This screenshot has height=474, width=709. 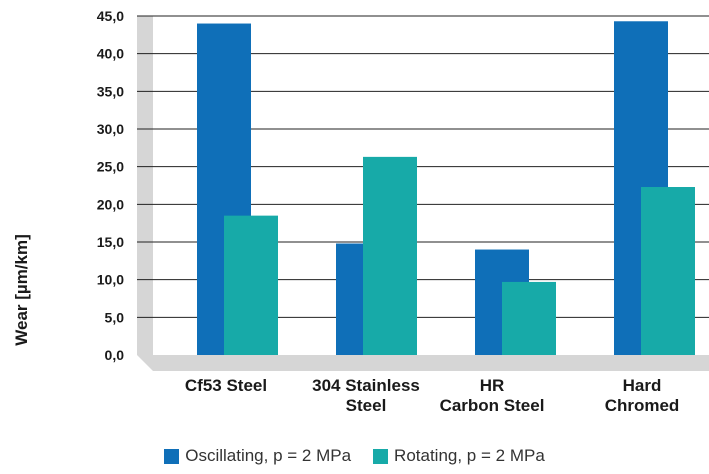 What do you see at coordinates (110, 129) in the screenshot?
I see `y-tick-label: 30,0` at bounding box center [110, 129].